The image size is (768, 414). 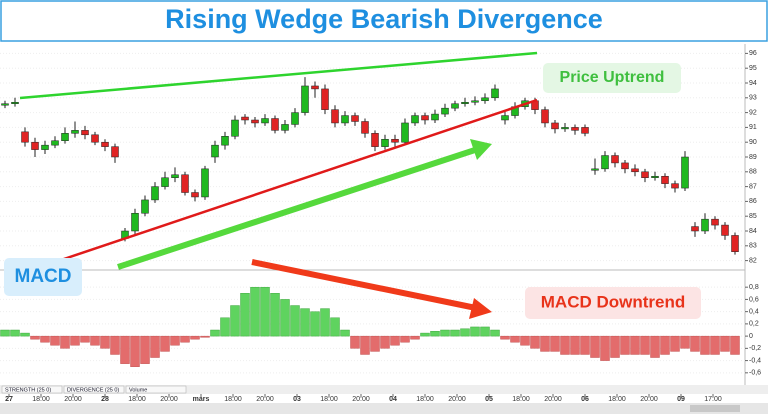 What do you see at coordinates (489, 399) in the screenshot?
I see `x-tick-label: 05` at bounding box center [489, 399].